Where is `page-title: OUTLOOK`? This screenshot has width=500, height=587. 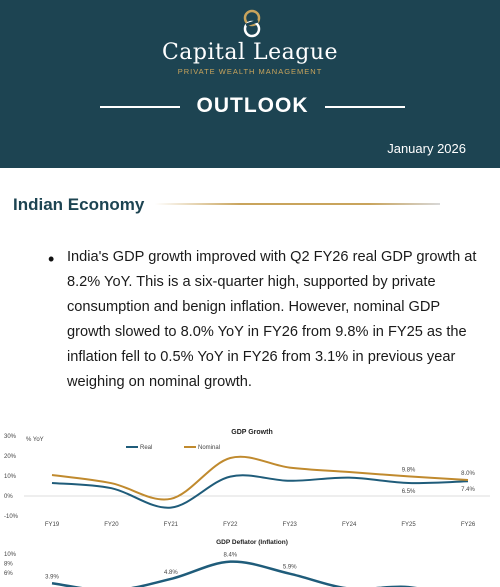 page-title: OUTLOOK is located at coordinates (252, 105).